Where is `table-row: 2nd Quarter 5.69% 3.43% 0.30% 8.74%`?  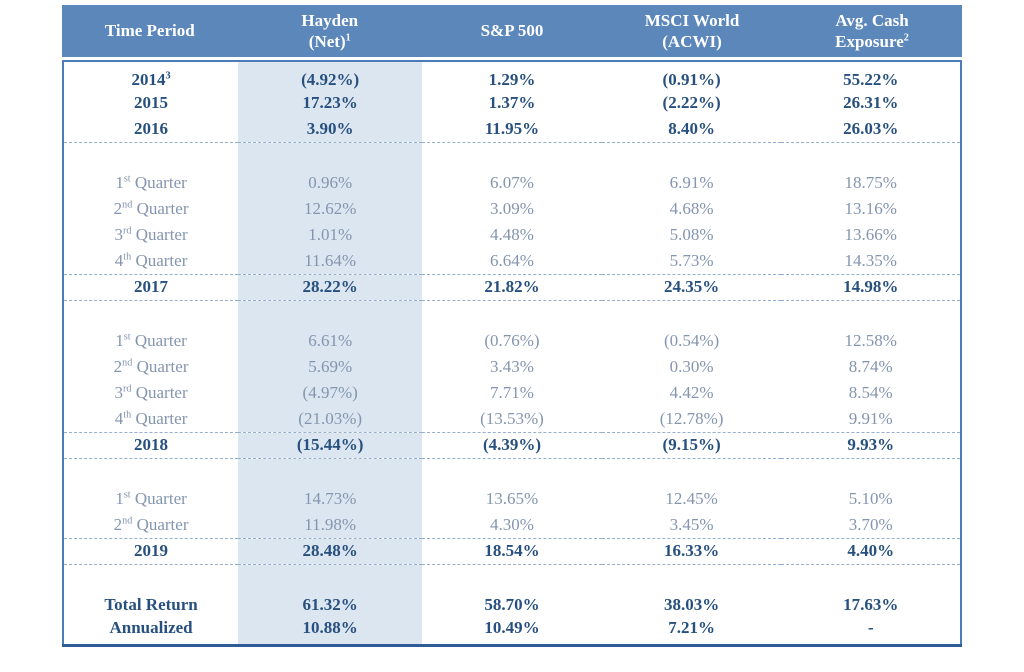
table-row: 2nd Quarter 5.69% 3.43% 0.30% 8.74% is located at coordinates (512, 367).